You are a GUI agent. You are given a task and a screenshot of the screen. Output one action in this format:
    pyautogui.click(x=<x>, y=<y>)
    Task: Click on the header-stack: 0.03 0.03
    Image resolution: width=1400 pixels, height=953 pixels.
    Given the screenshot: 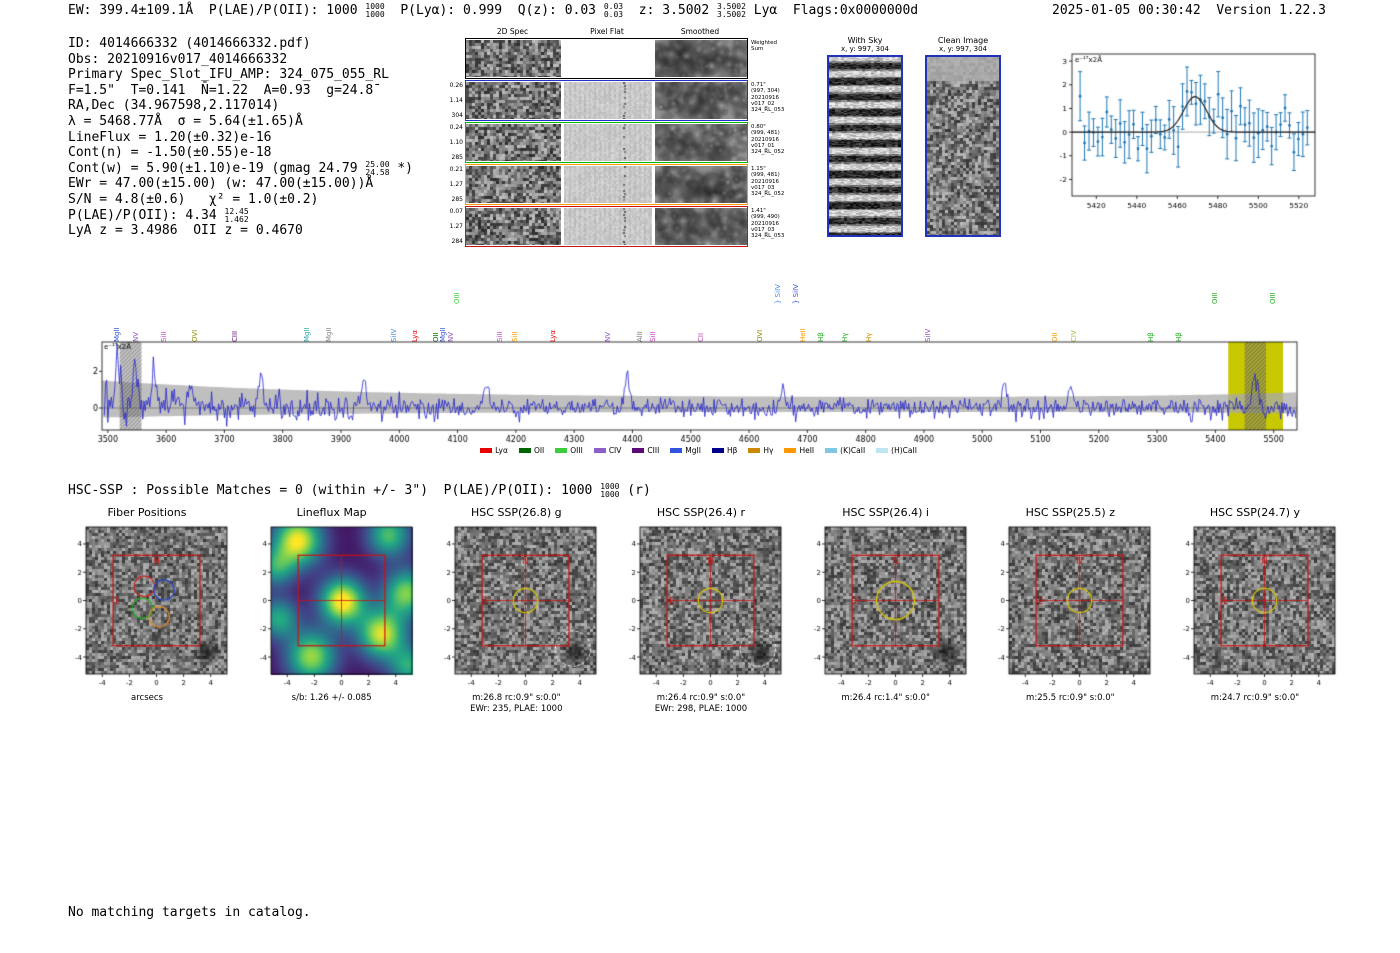 What is the action you would take?
    pyautogui.click(x=613, y=10)
    